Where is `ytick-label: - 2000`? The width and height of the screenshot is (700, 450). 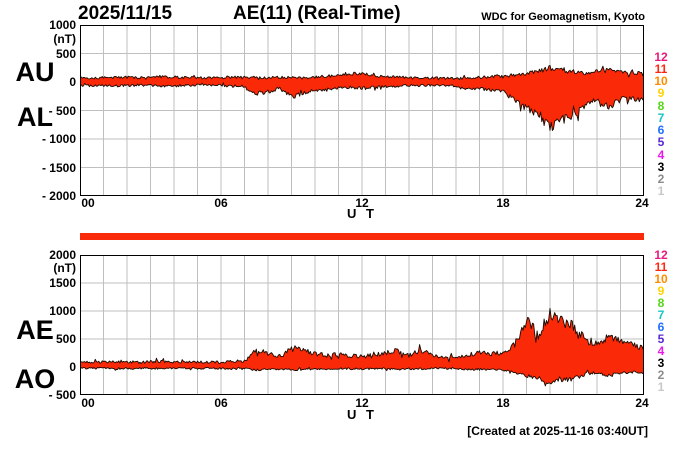 ytick-label: - 2000 is located at coordinates (58, 196).